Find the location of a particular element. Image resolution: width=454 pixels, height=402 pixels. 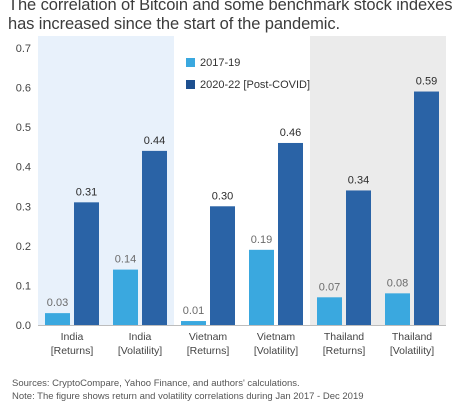

data-label: 0.59 is located at coordinates (426, 82).